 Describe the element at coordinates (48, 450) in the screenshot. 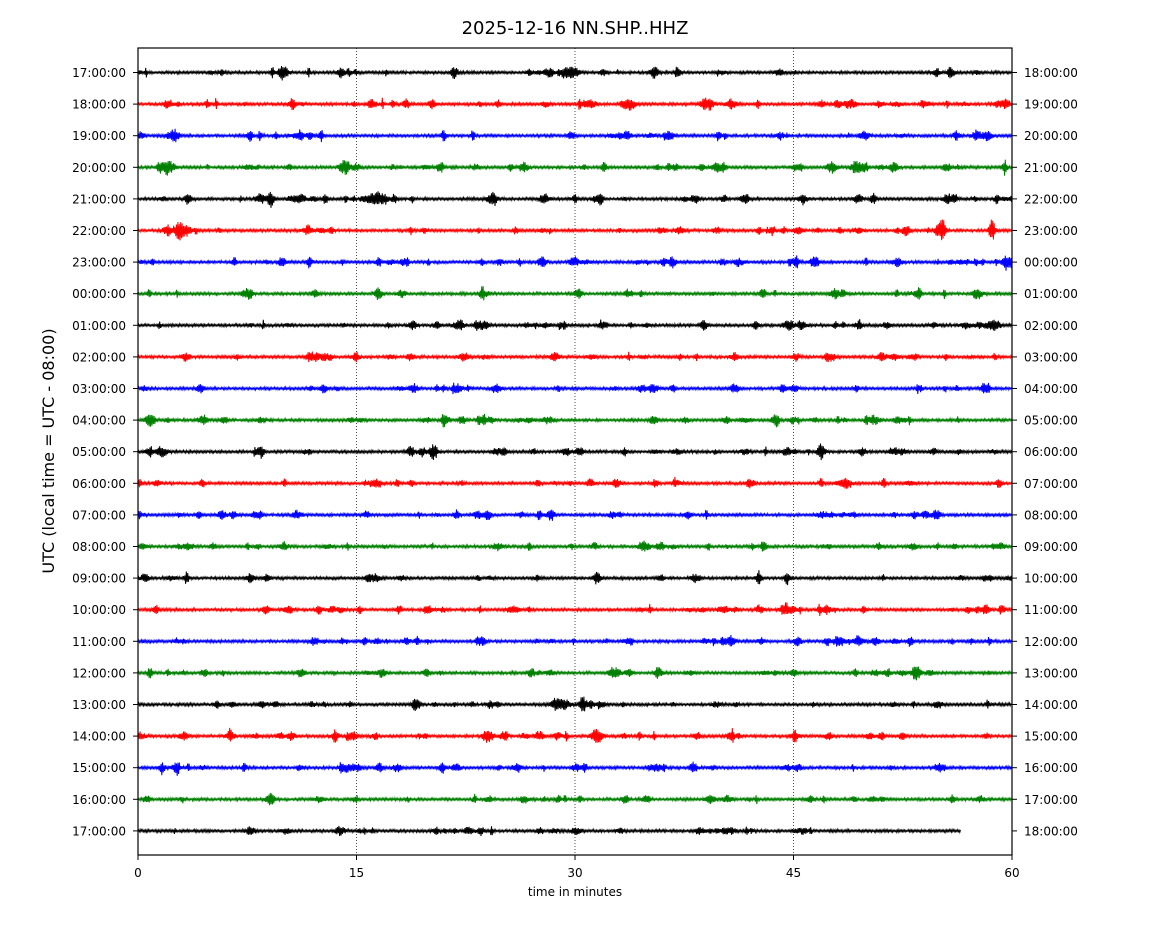

I see `y-axis-label: UTC (local time = UTC - 08:00)` at that location.